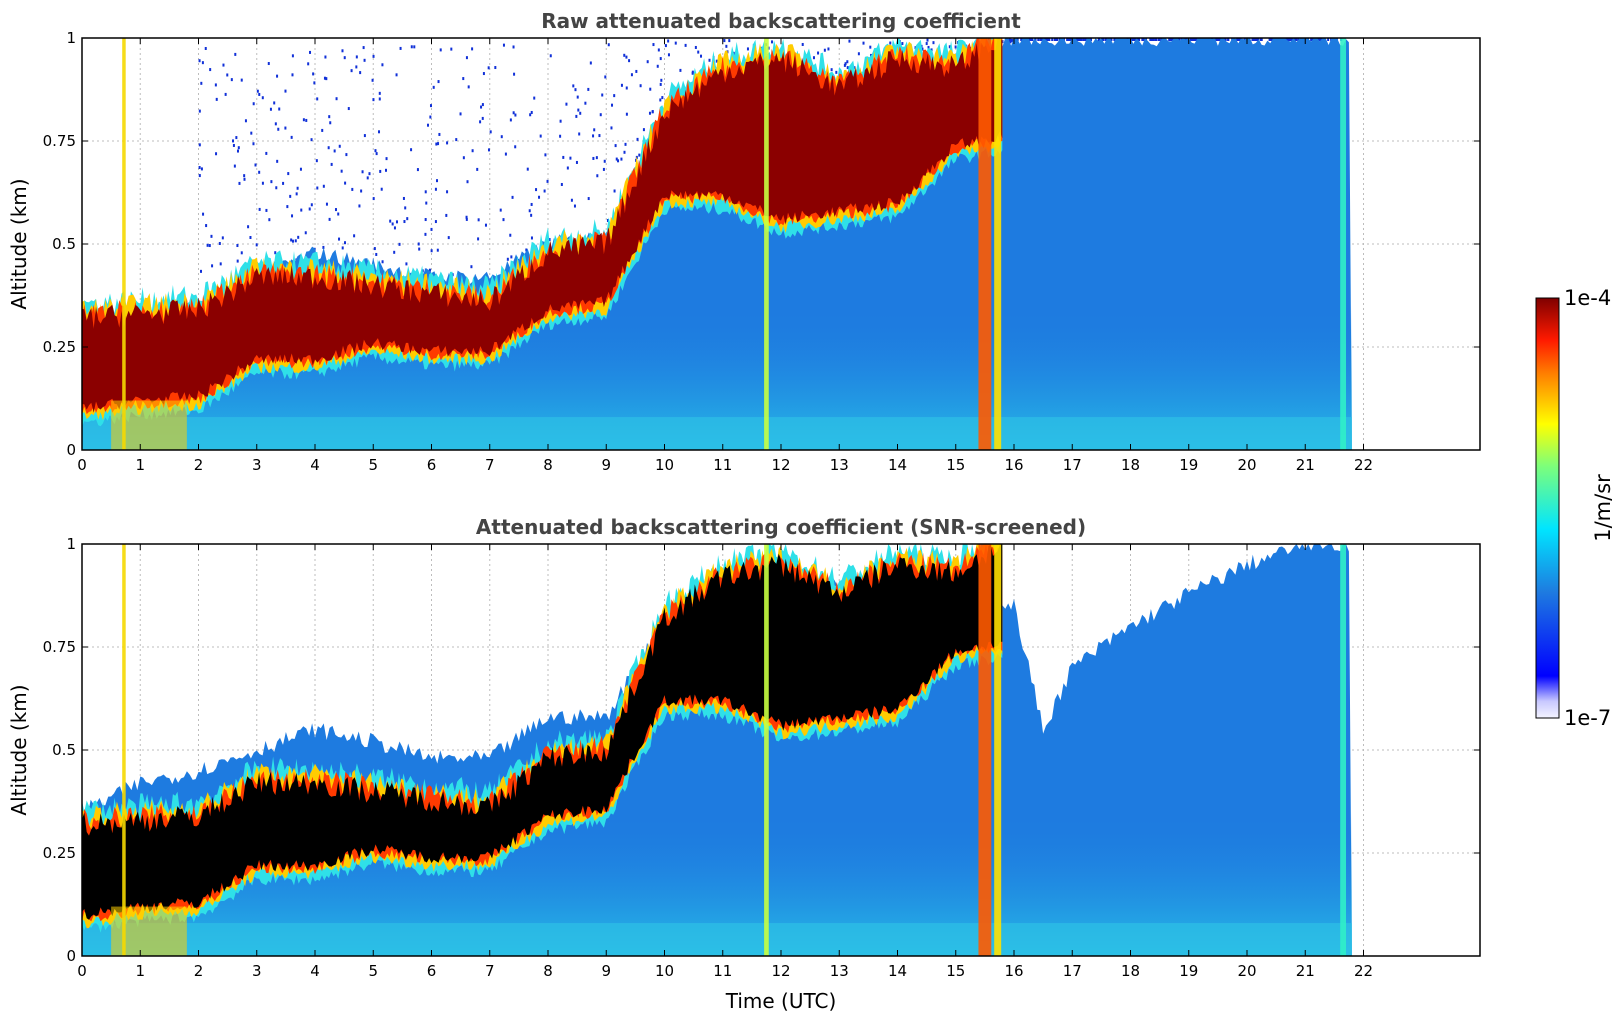  I want to click on x-tick-label: 13, so click(839, 971).